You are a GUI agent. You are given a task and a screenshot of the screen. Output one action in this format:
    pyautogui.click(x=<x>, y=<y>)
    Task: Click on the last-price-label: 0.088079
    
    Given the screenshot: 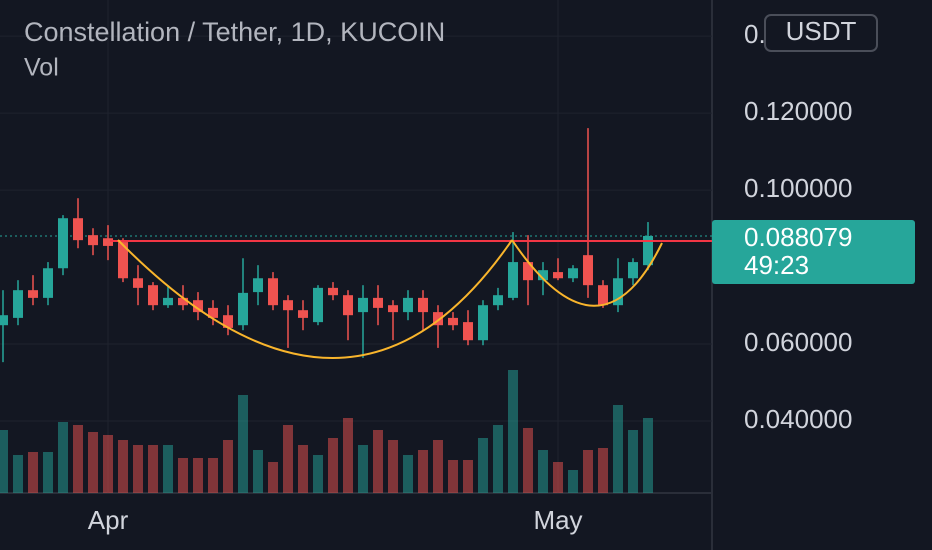 What is the action you would take?
    pyautogui.click(x=798, y=237)
    